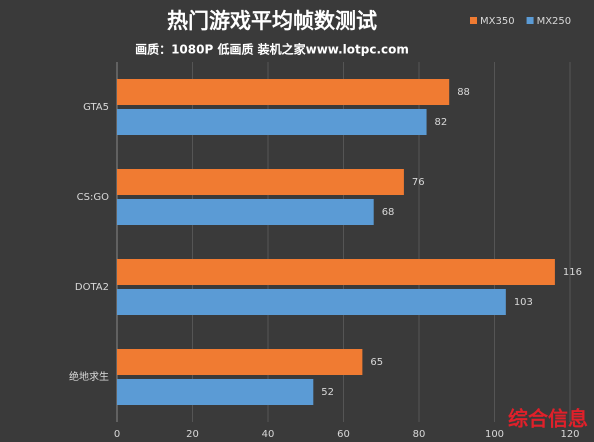 This screenshot has width=594, height=442. What do you see at coordinates (89, 376) in the screenshot?
I see `y-tick-label: 绝地求生` at bounding box center [89, 376].